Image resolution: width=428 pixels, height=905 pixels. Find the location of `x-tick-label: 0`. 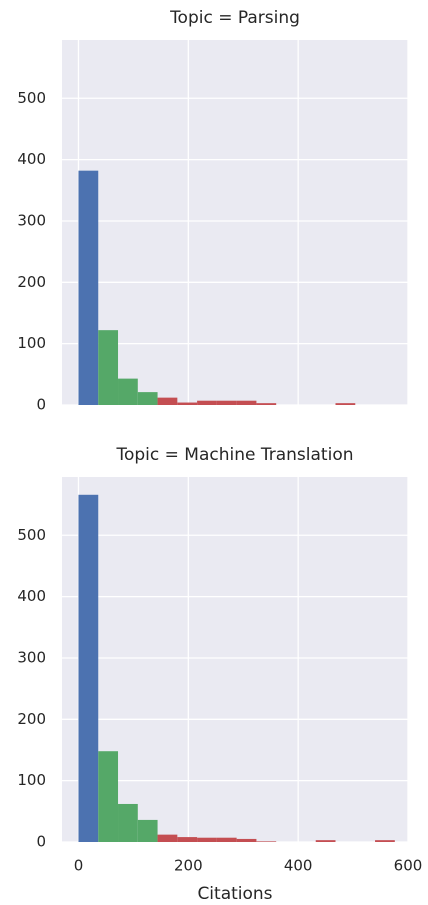

x-tick-label: 0 is located at coordinates (79, 866).